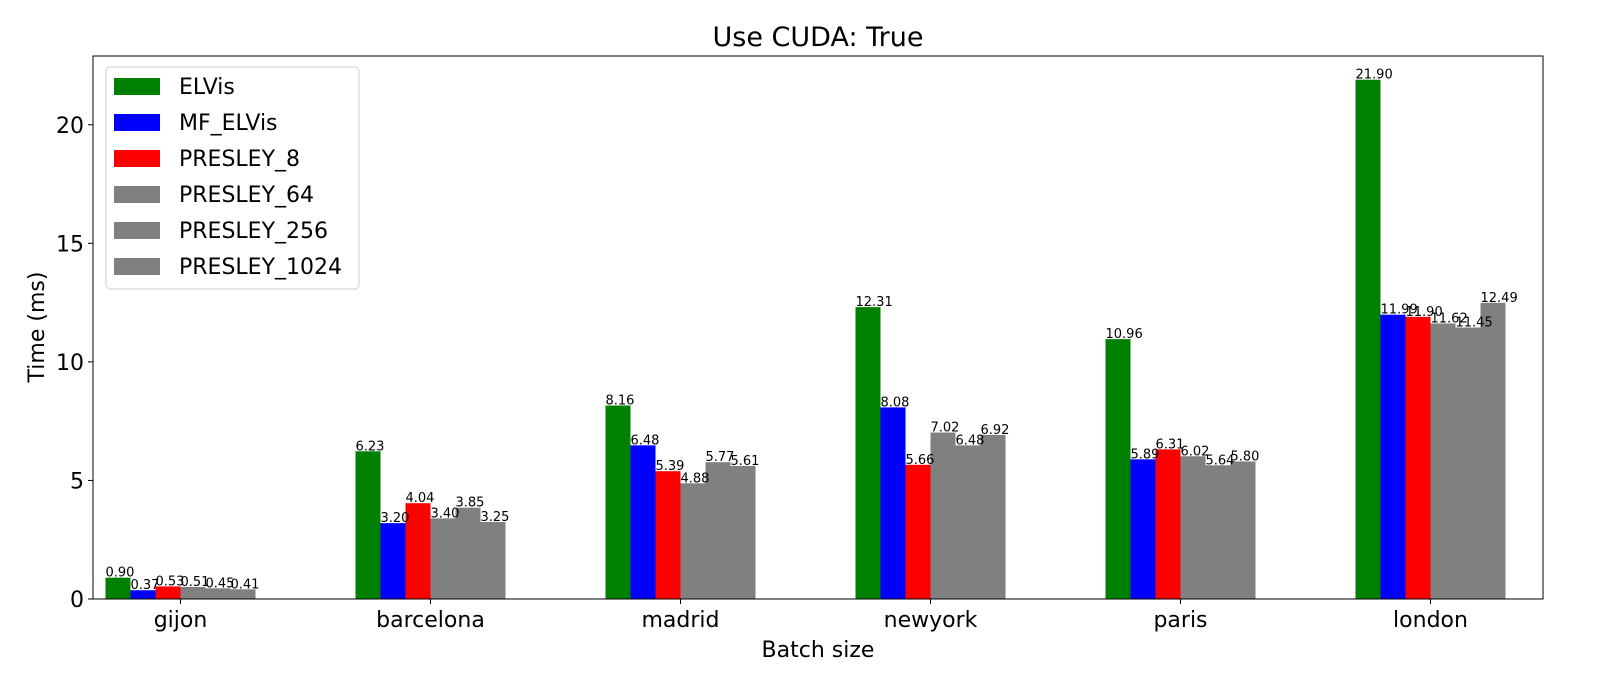  Describe the element at coordinates (145, 585) in the screenshot. I see `data-label: 0.37` at that location.